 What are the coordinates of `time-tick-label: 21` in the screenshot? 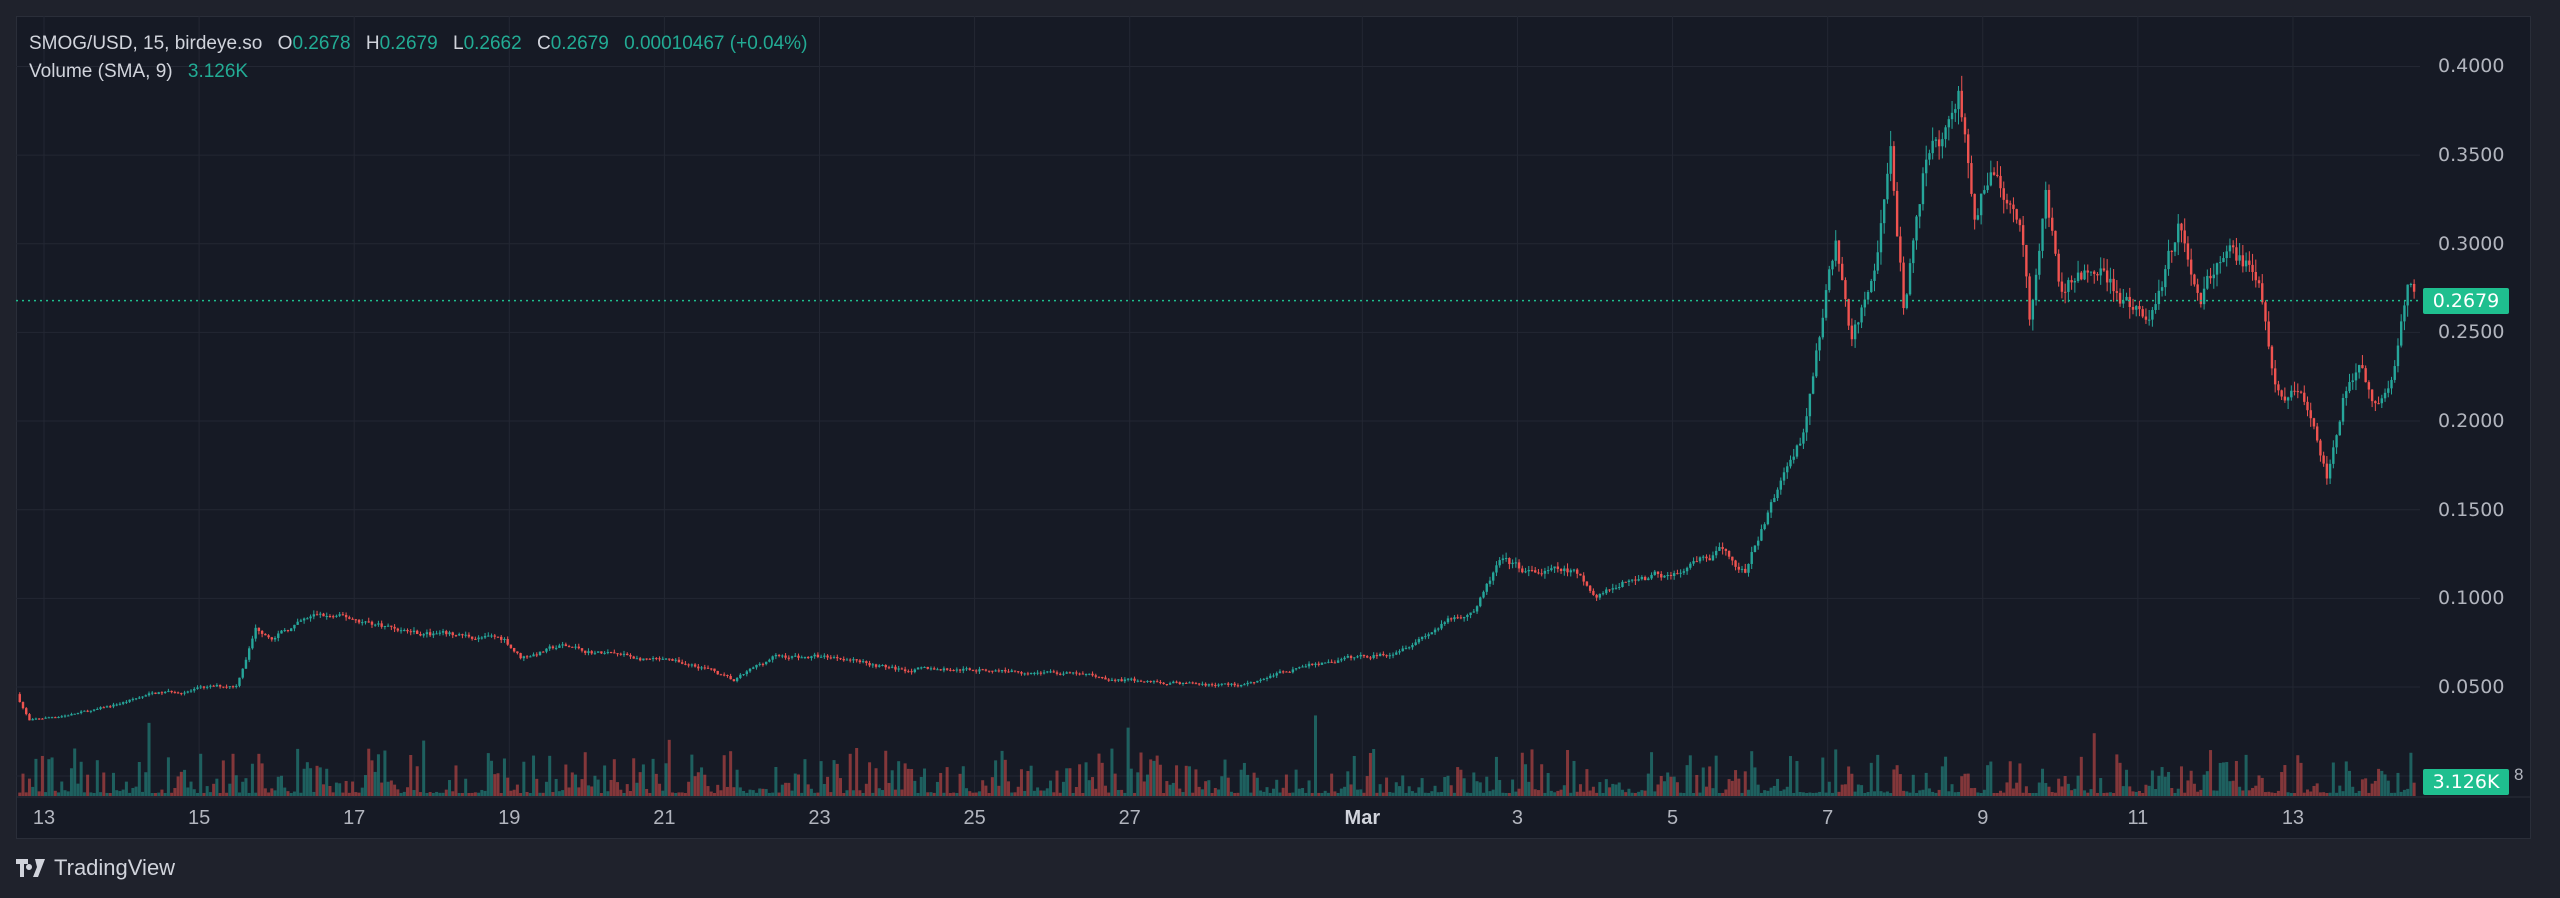 It's located at (664, 818).